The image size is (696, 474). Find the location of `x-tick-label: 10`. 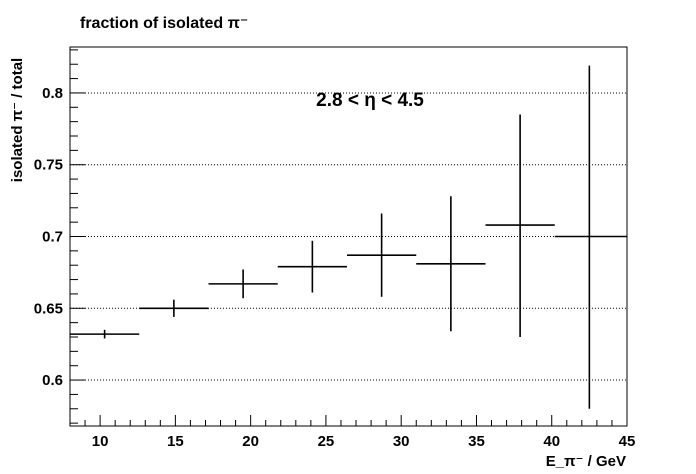

x-tick-label: 10 is located at coordinates (100, 441).